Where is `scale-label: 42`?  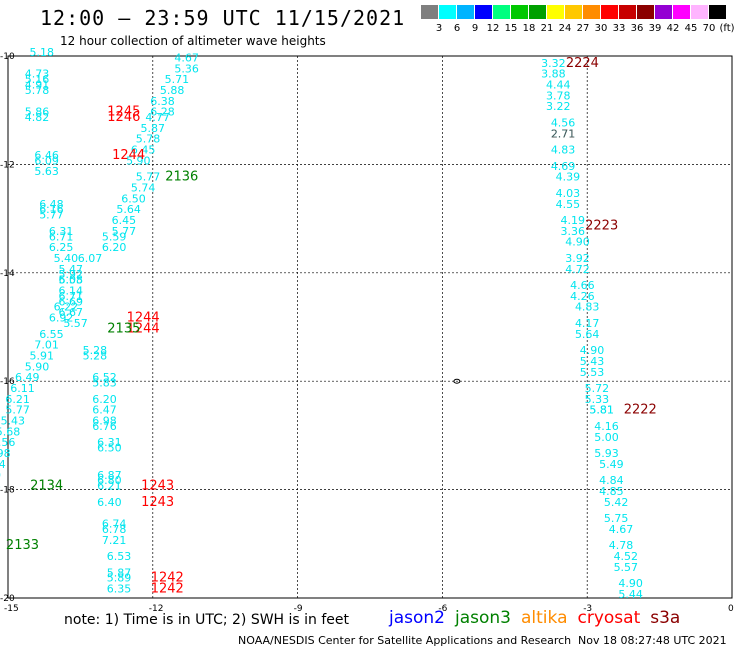
scale-label: 42 is located at coordinates (673, 28).